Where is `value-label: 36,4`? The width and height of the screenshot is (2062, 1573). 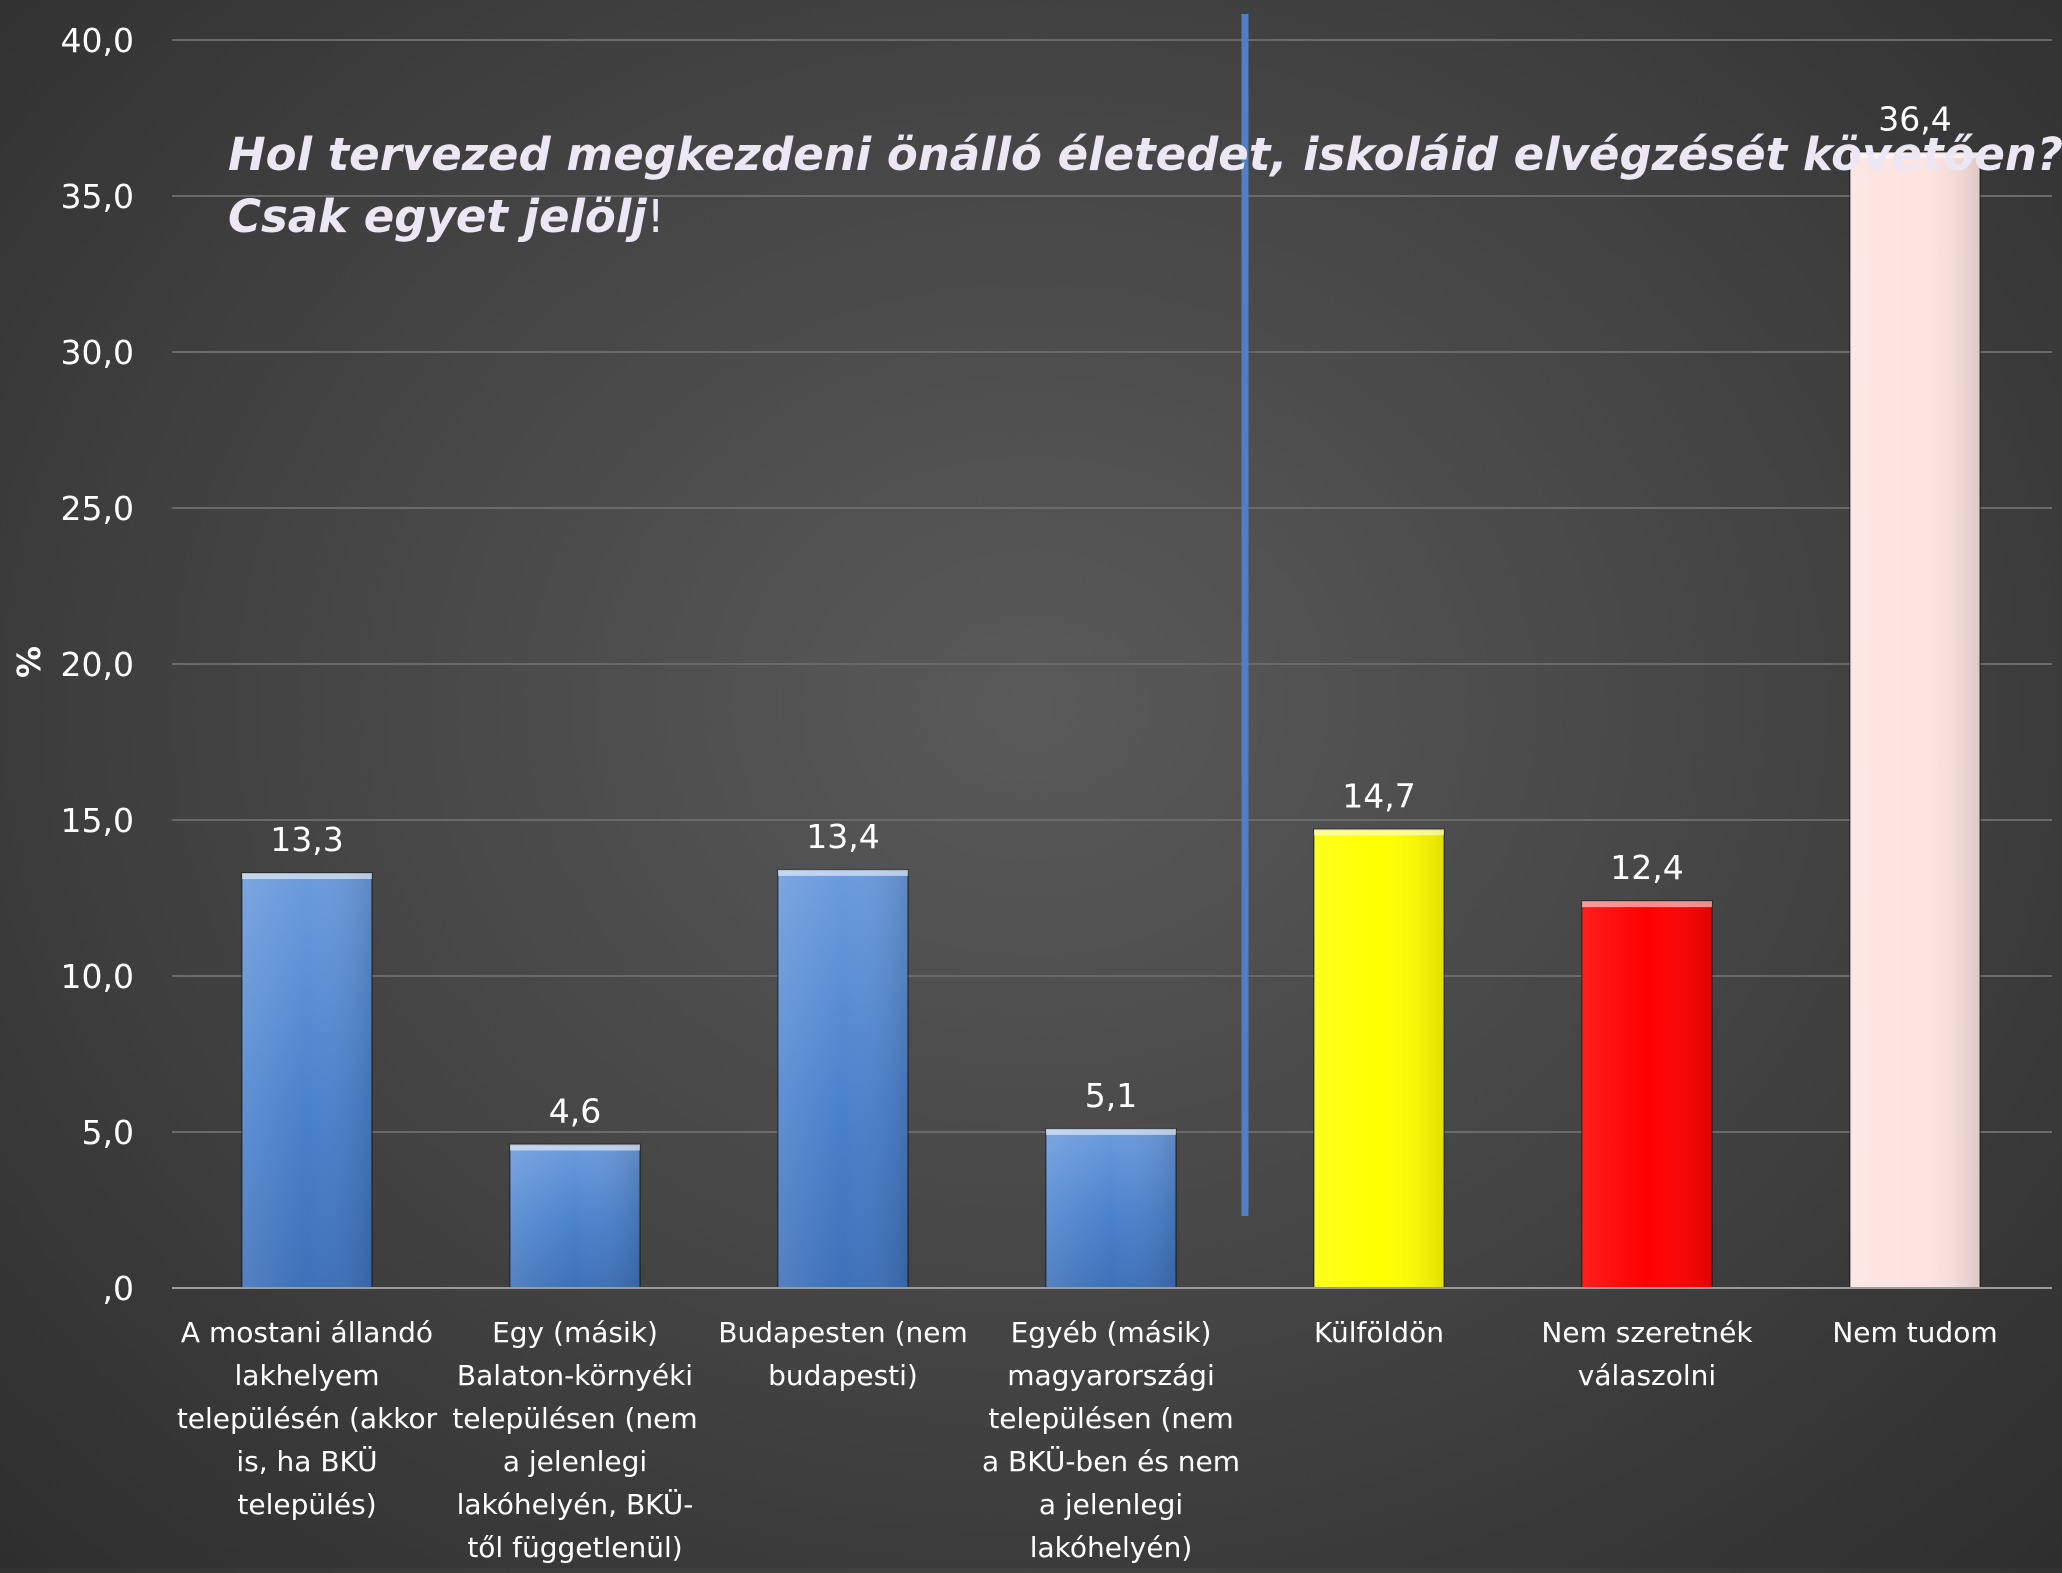 value-label: 36,4 is located at coordinates (1914, 118).